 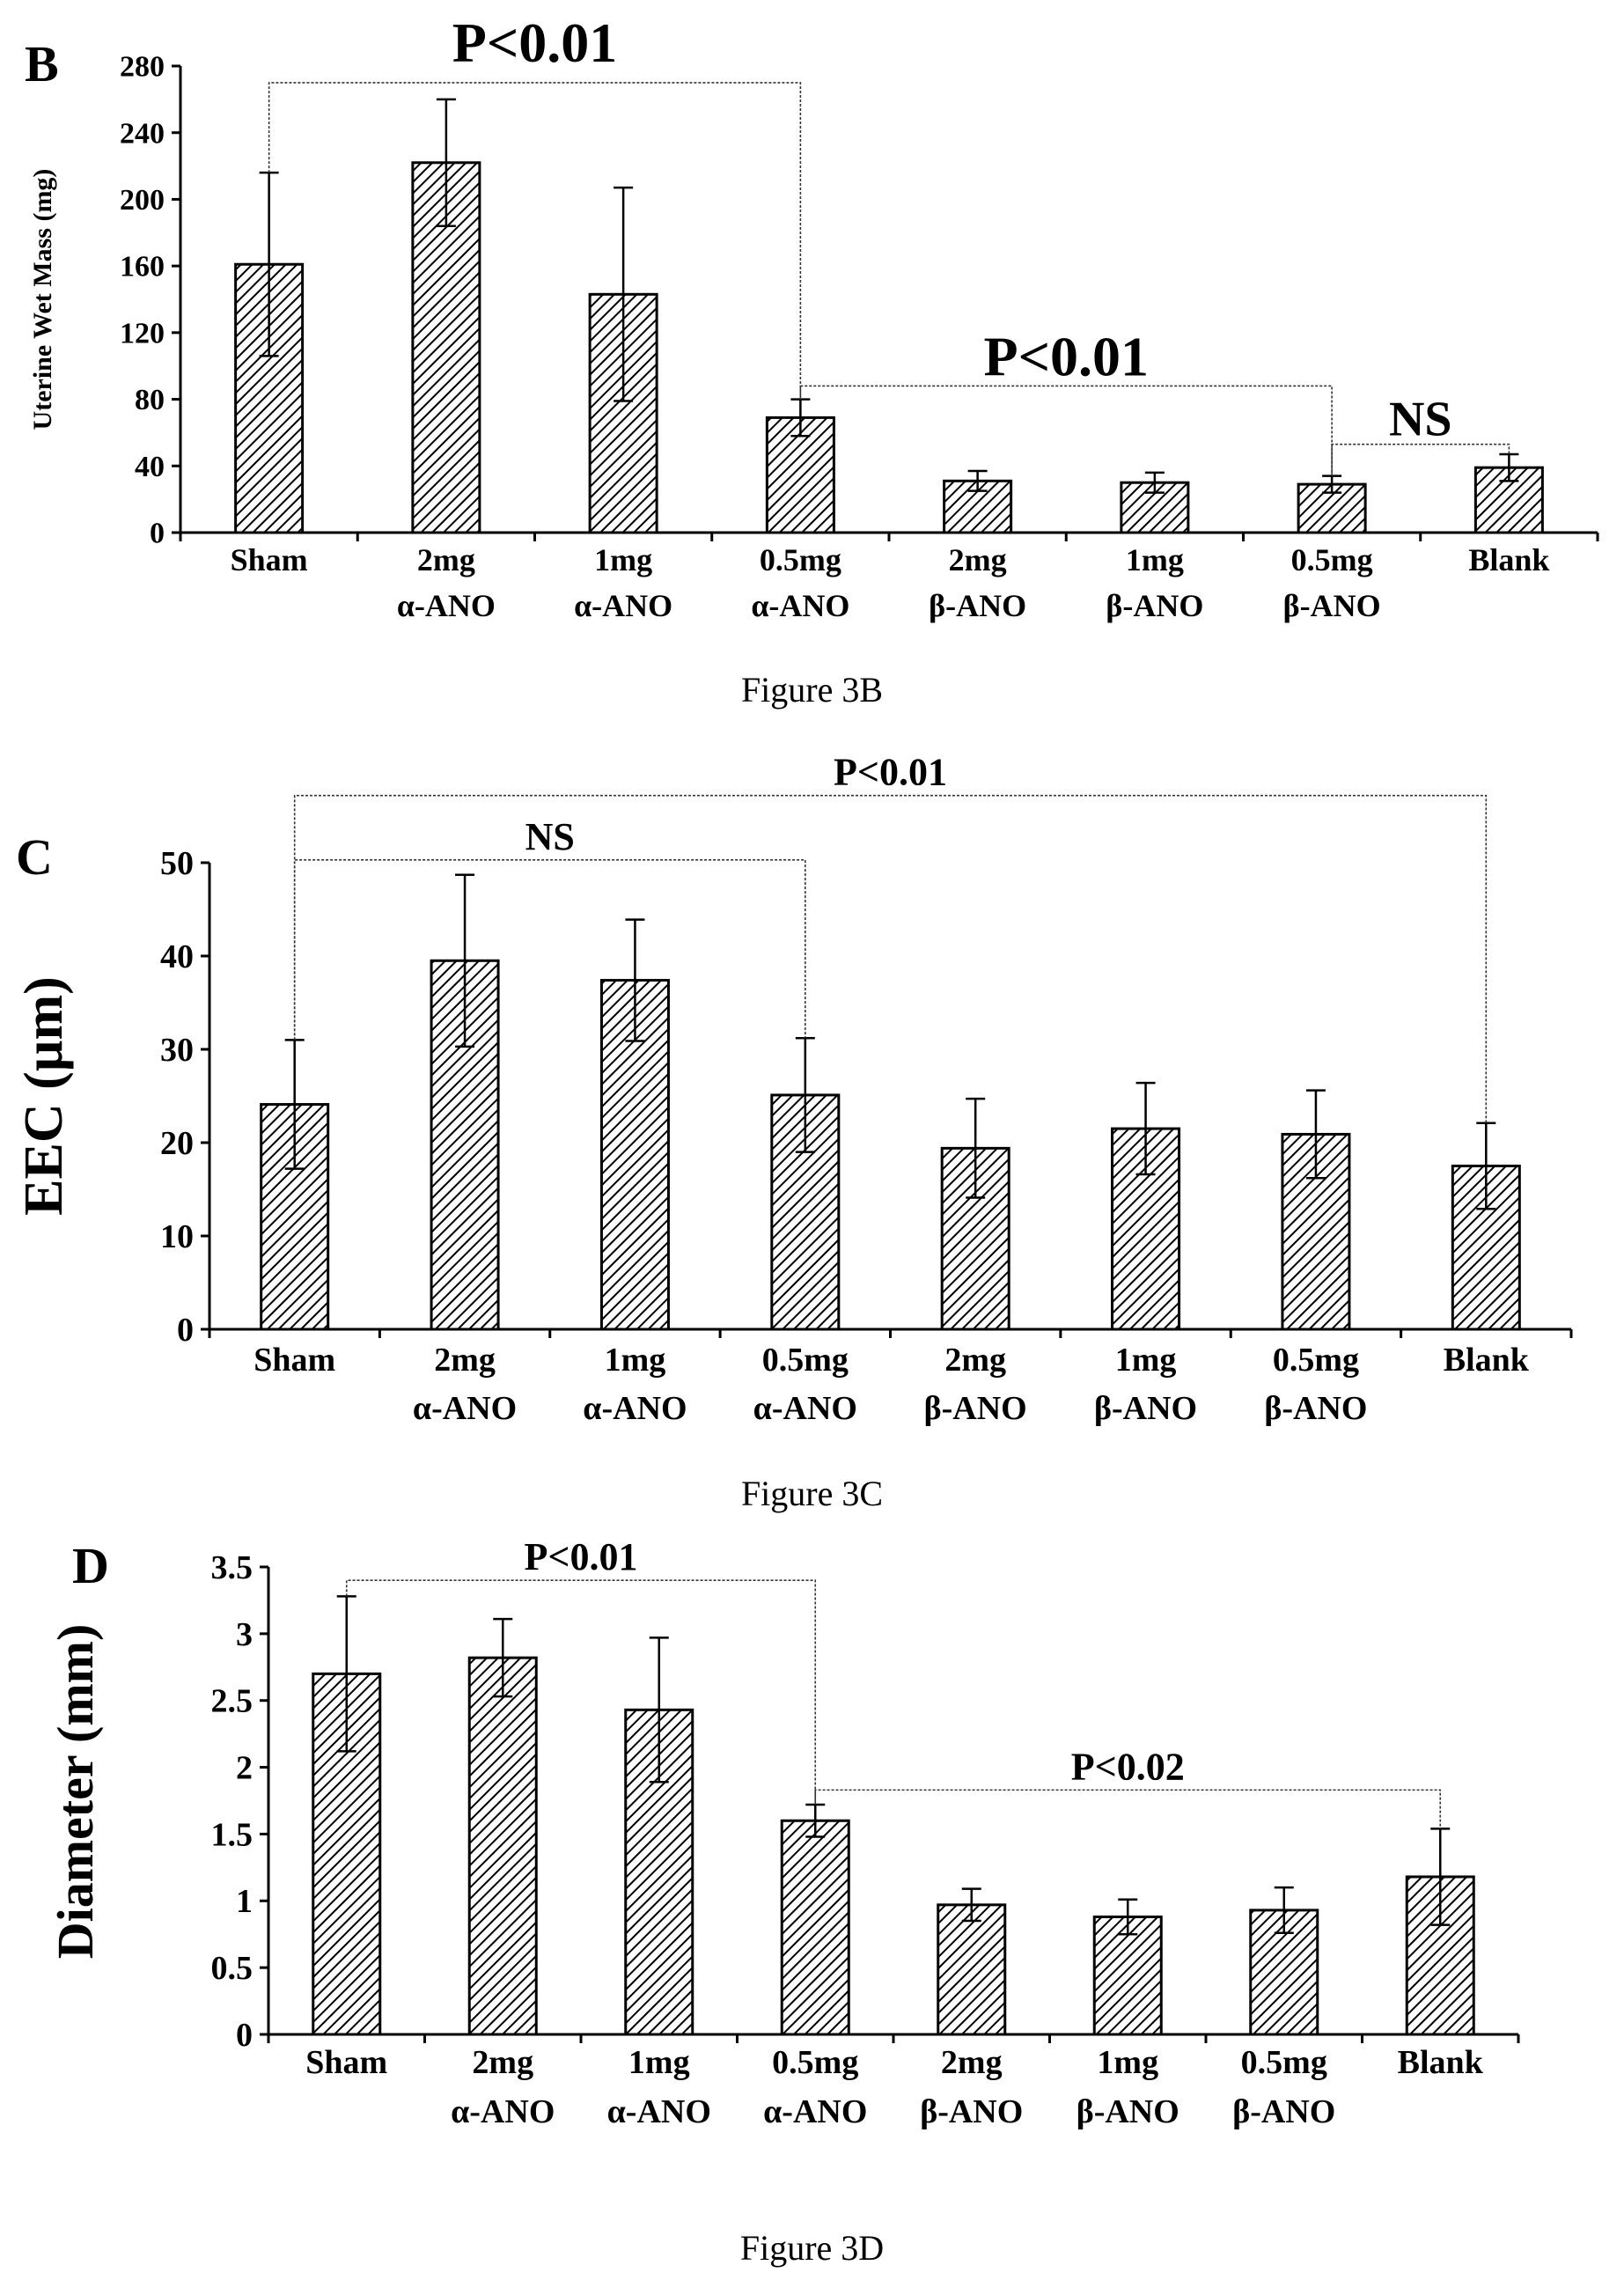 What do you see at coordinates (177, 1051) in the screenshot?
I see `y-tick-label: 30` at bounding box center [177, 1051].